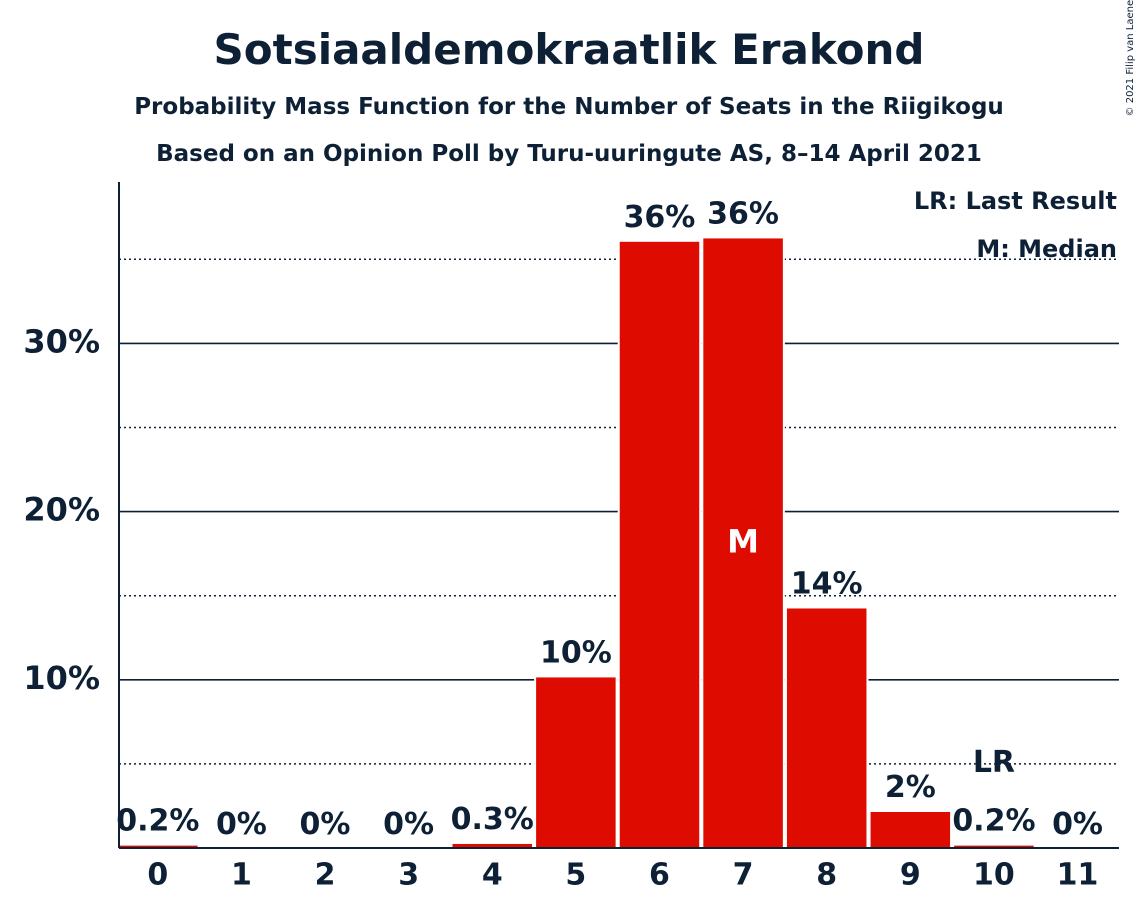  Describe the element at coordinates (1077, 824) in the screenshot. I see `value-label-11: 0%` at that location.